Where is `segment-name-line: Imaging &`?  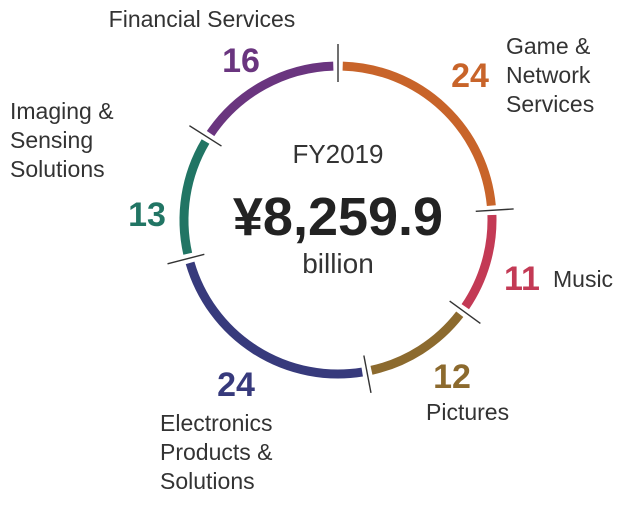
segment-name-line: Imaging & is located at coordinates (62, 111).